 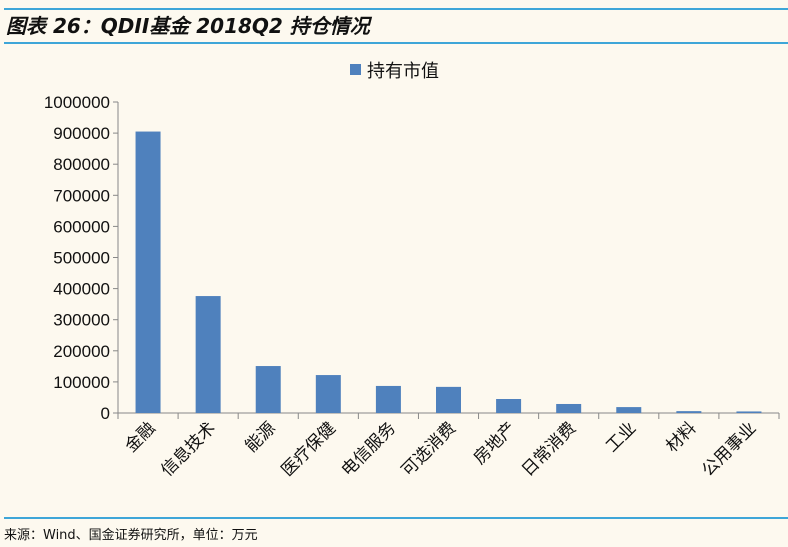 What do you see at coordinates (208, 354) in the screenshot?
I see `bar-信息技术` at bounding box center [208, 354].